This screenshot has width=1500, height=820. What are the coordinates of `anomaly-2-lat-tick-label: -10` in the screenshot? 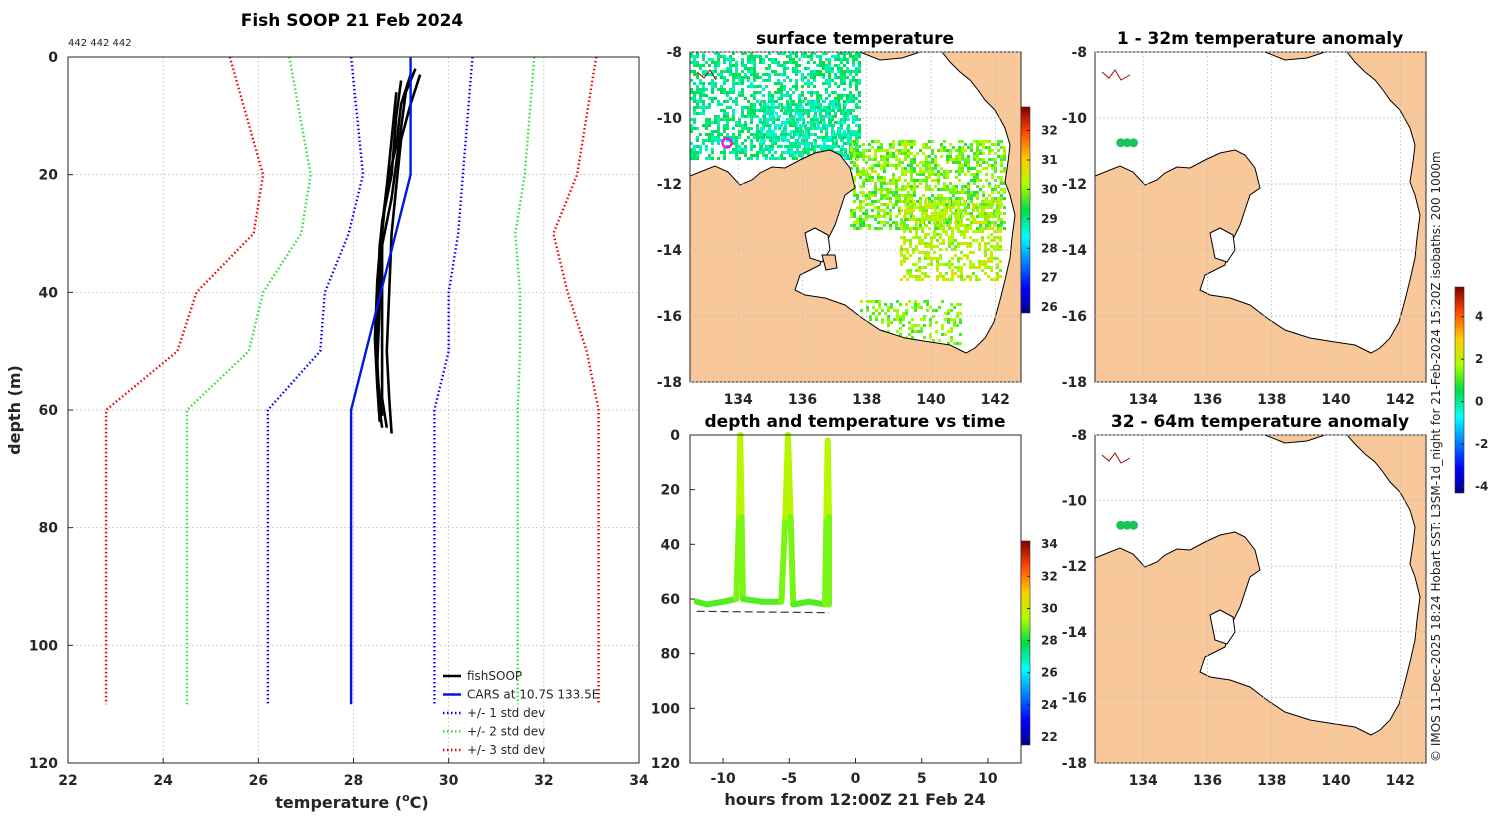 It's located at (1075, 502).